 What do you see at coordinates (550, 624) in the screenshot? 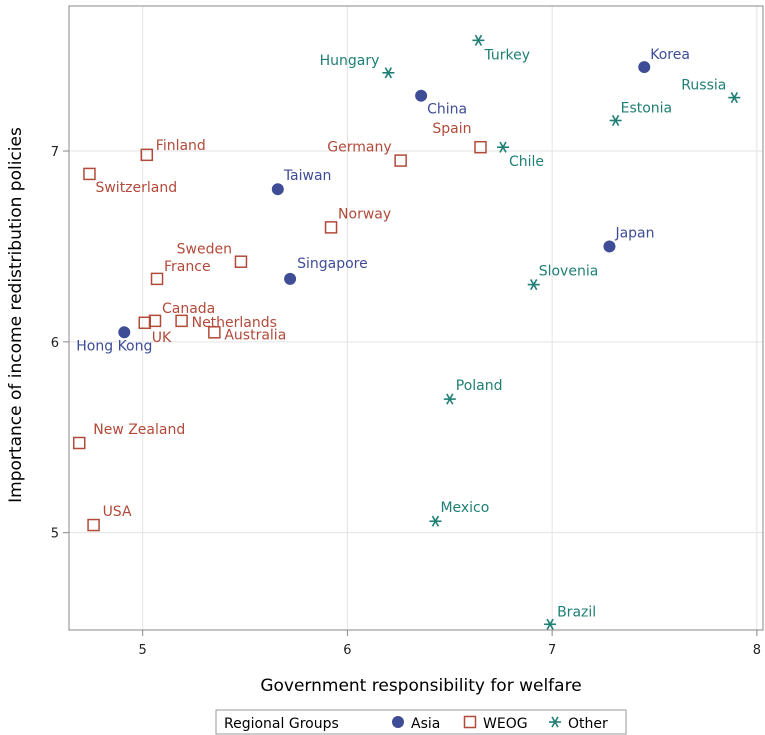
I see `marker-brazil` at bounding box center [550, 624].